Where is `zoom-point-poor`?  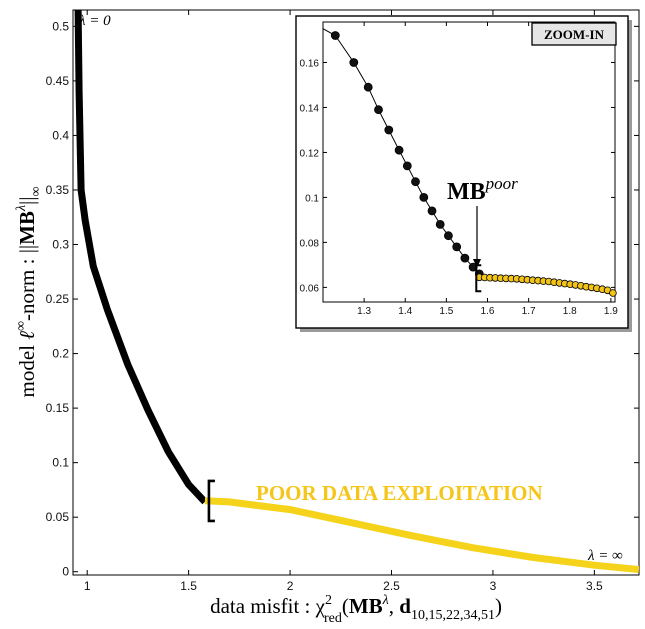
zoom-point-poor is located at coordinates (613, 293).